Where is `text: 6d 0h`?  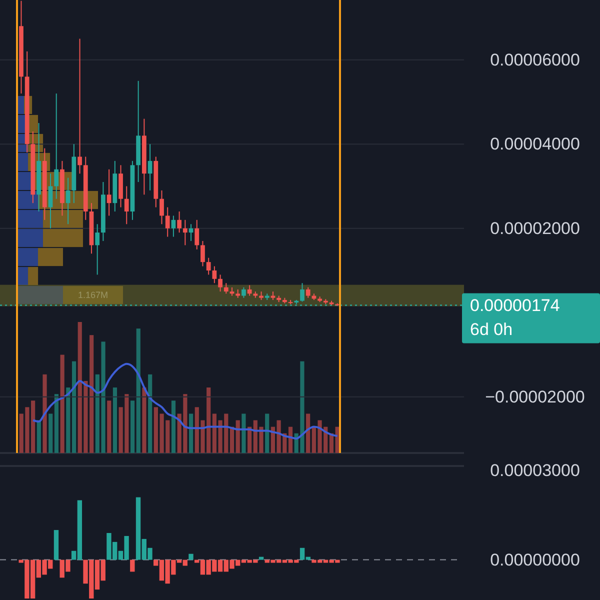 text: 6d 0h is located at coordinates (491, 330).